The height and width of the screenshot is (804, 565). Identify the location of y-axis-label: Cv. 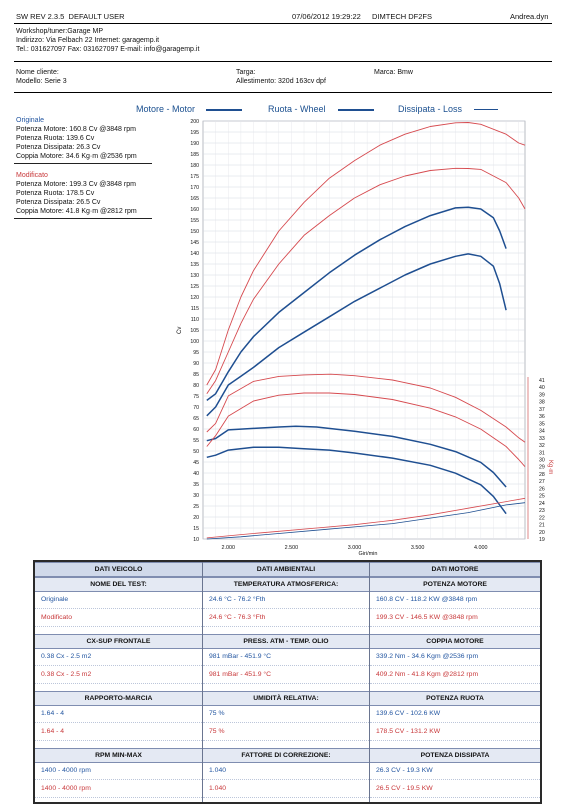
(180, 330).